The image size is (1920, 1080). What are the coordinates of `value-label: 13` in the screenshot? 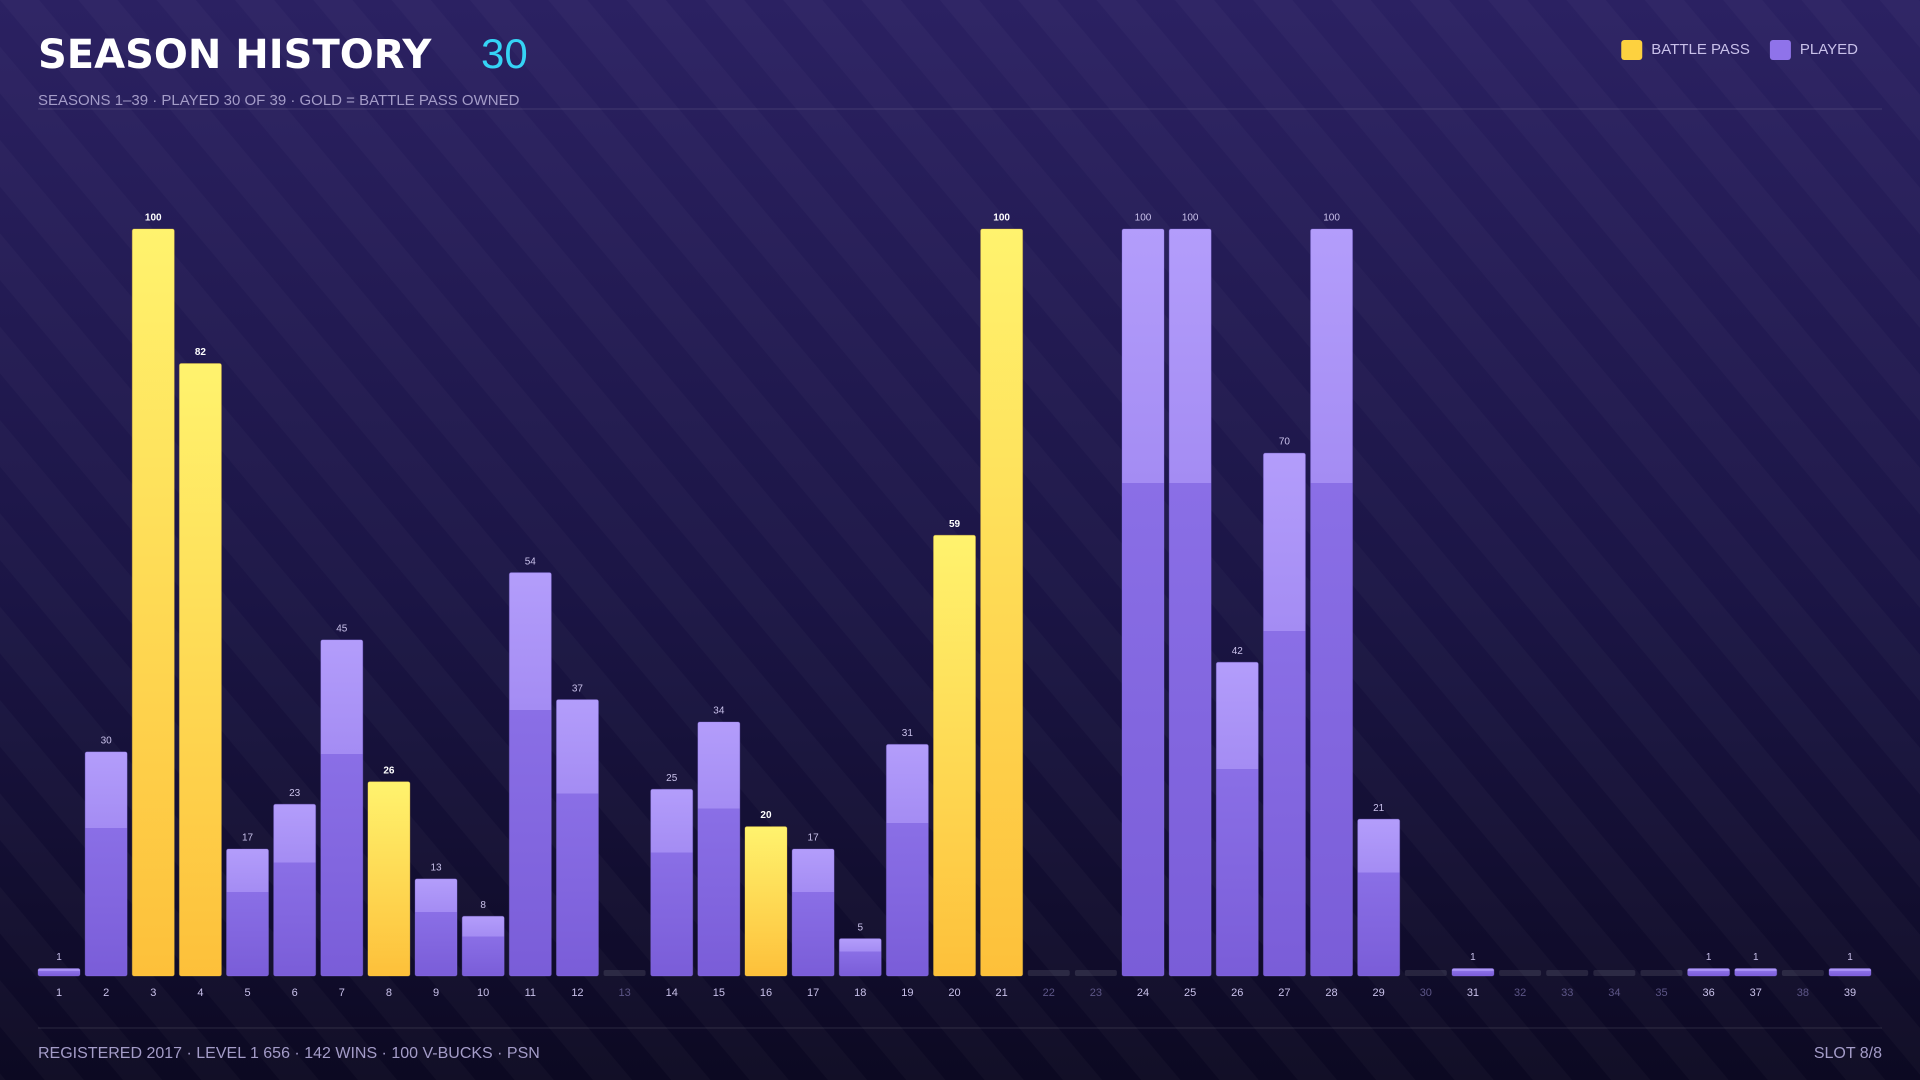 It's located at (436, 868).